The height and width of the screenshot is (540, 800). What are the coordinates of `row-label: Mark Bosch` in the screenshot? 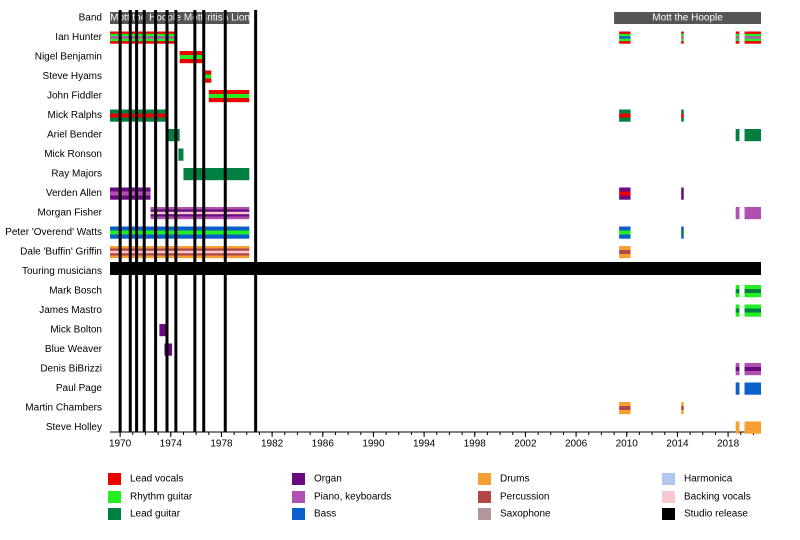 It's located at (75, 291).